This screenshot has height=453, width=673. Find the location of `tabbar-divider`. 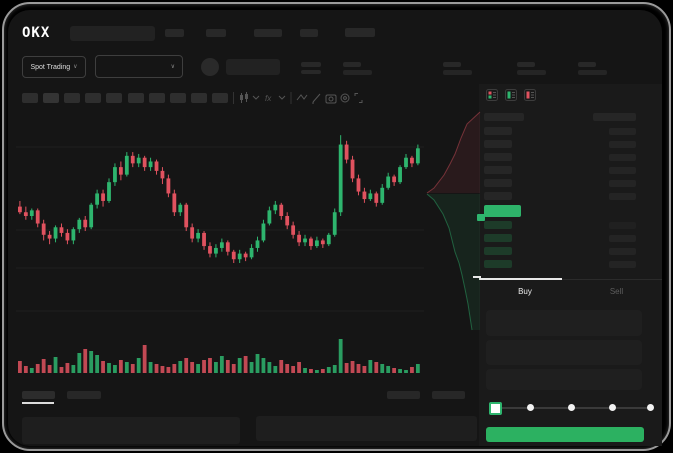

tabbar-divider is located at coordinates (570, 279).